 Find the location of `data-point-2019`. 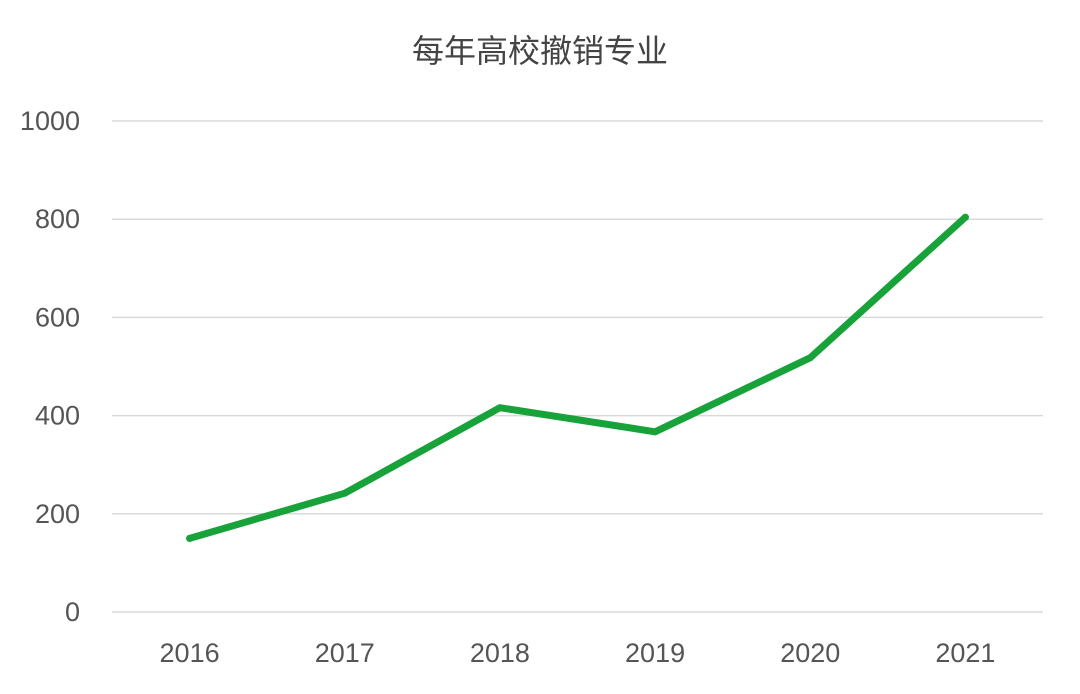

data-point-2019 is located at coordinates (655, 432).